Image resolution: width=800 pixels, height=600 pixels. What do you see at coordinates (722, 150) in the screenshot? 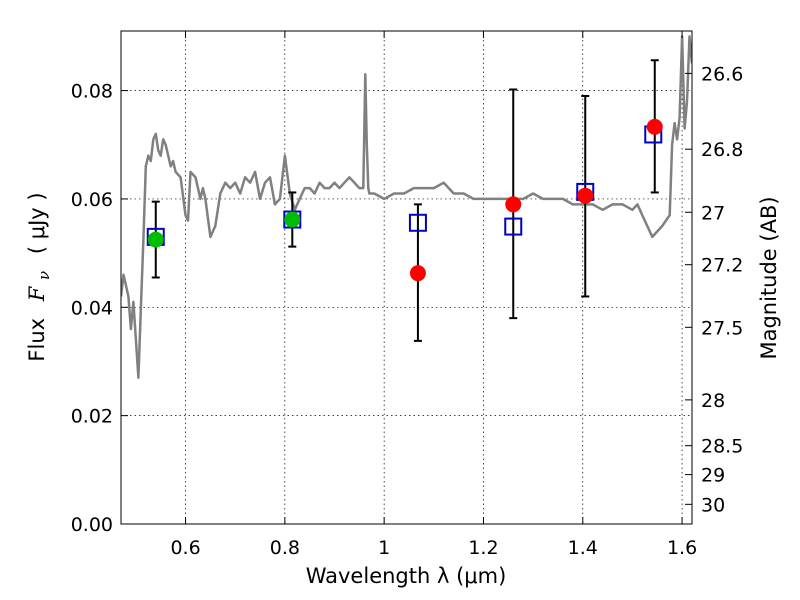
I see `mag-tick-label: 26.8` at bounding box center [722, 150].